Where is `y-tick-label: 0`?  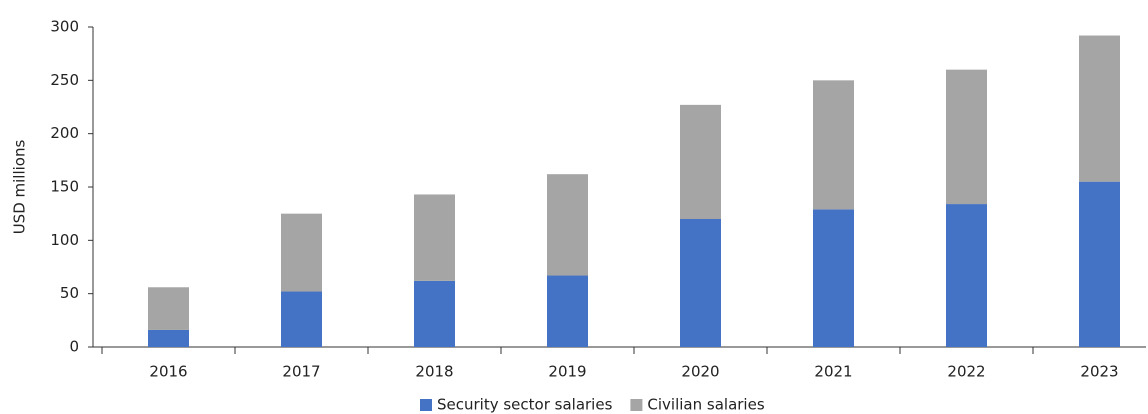 y-tick-label: 0 is located at coordinates (74, 347).